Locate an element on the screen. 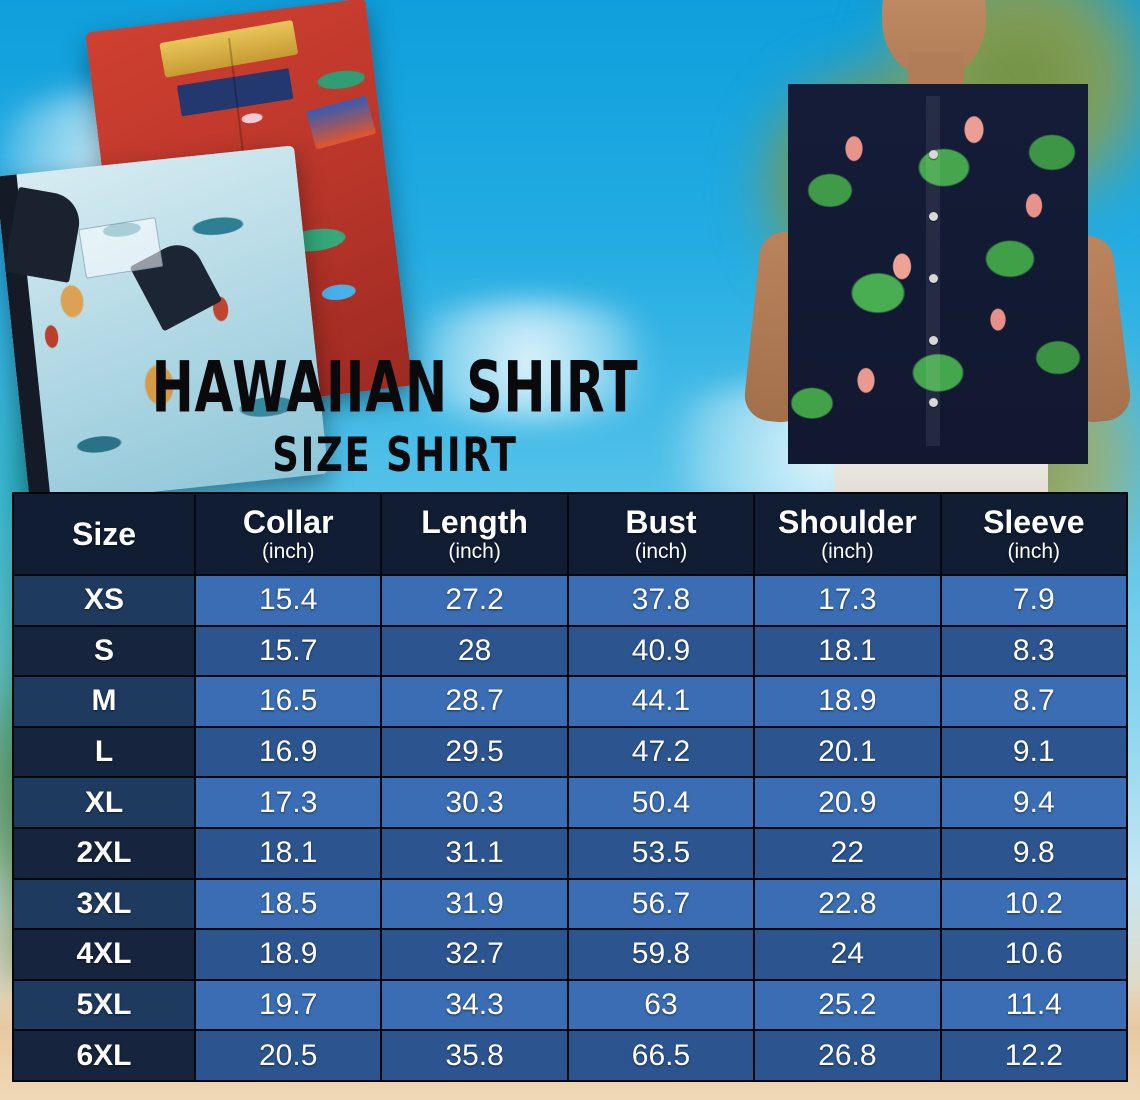 This screenshot has width=1140, height=1100. size-cell: L is located at coordinates (104, 752).